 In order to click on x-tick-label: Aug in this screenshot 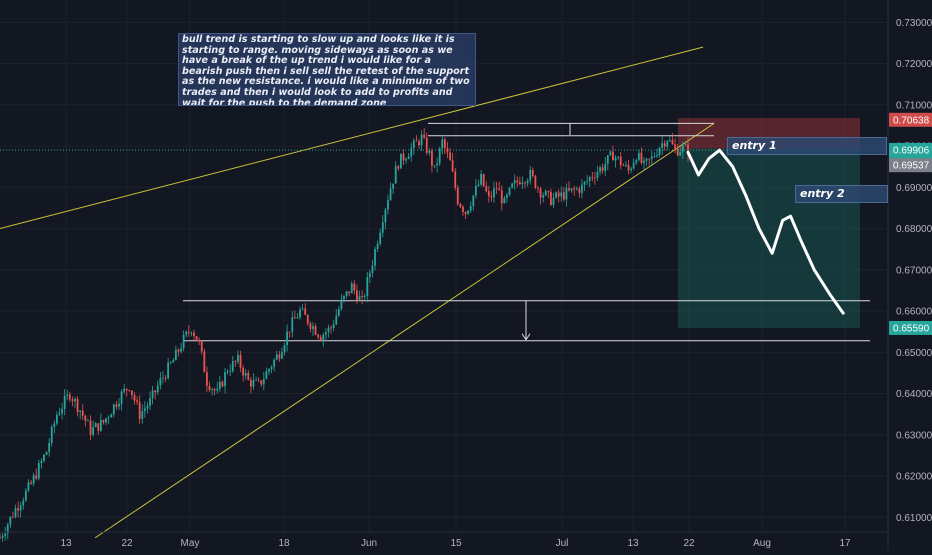, I will do `click(762, 543)`.